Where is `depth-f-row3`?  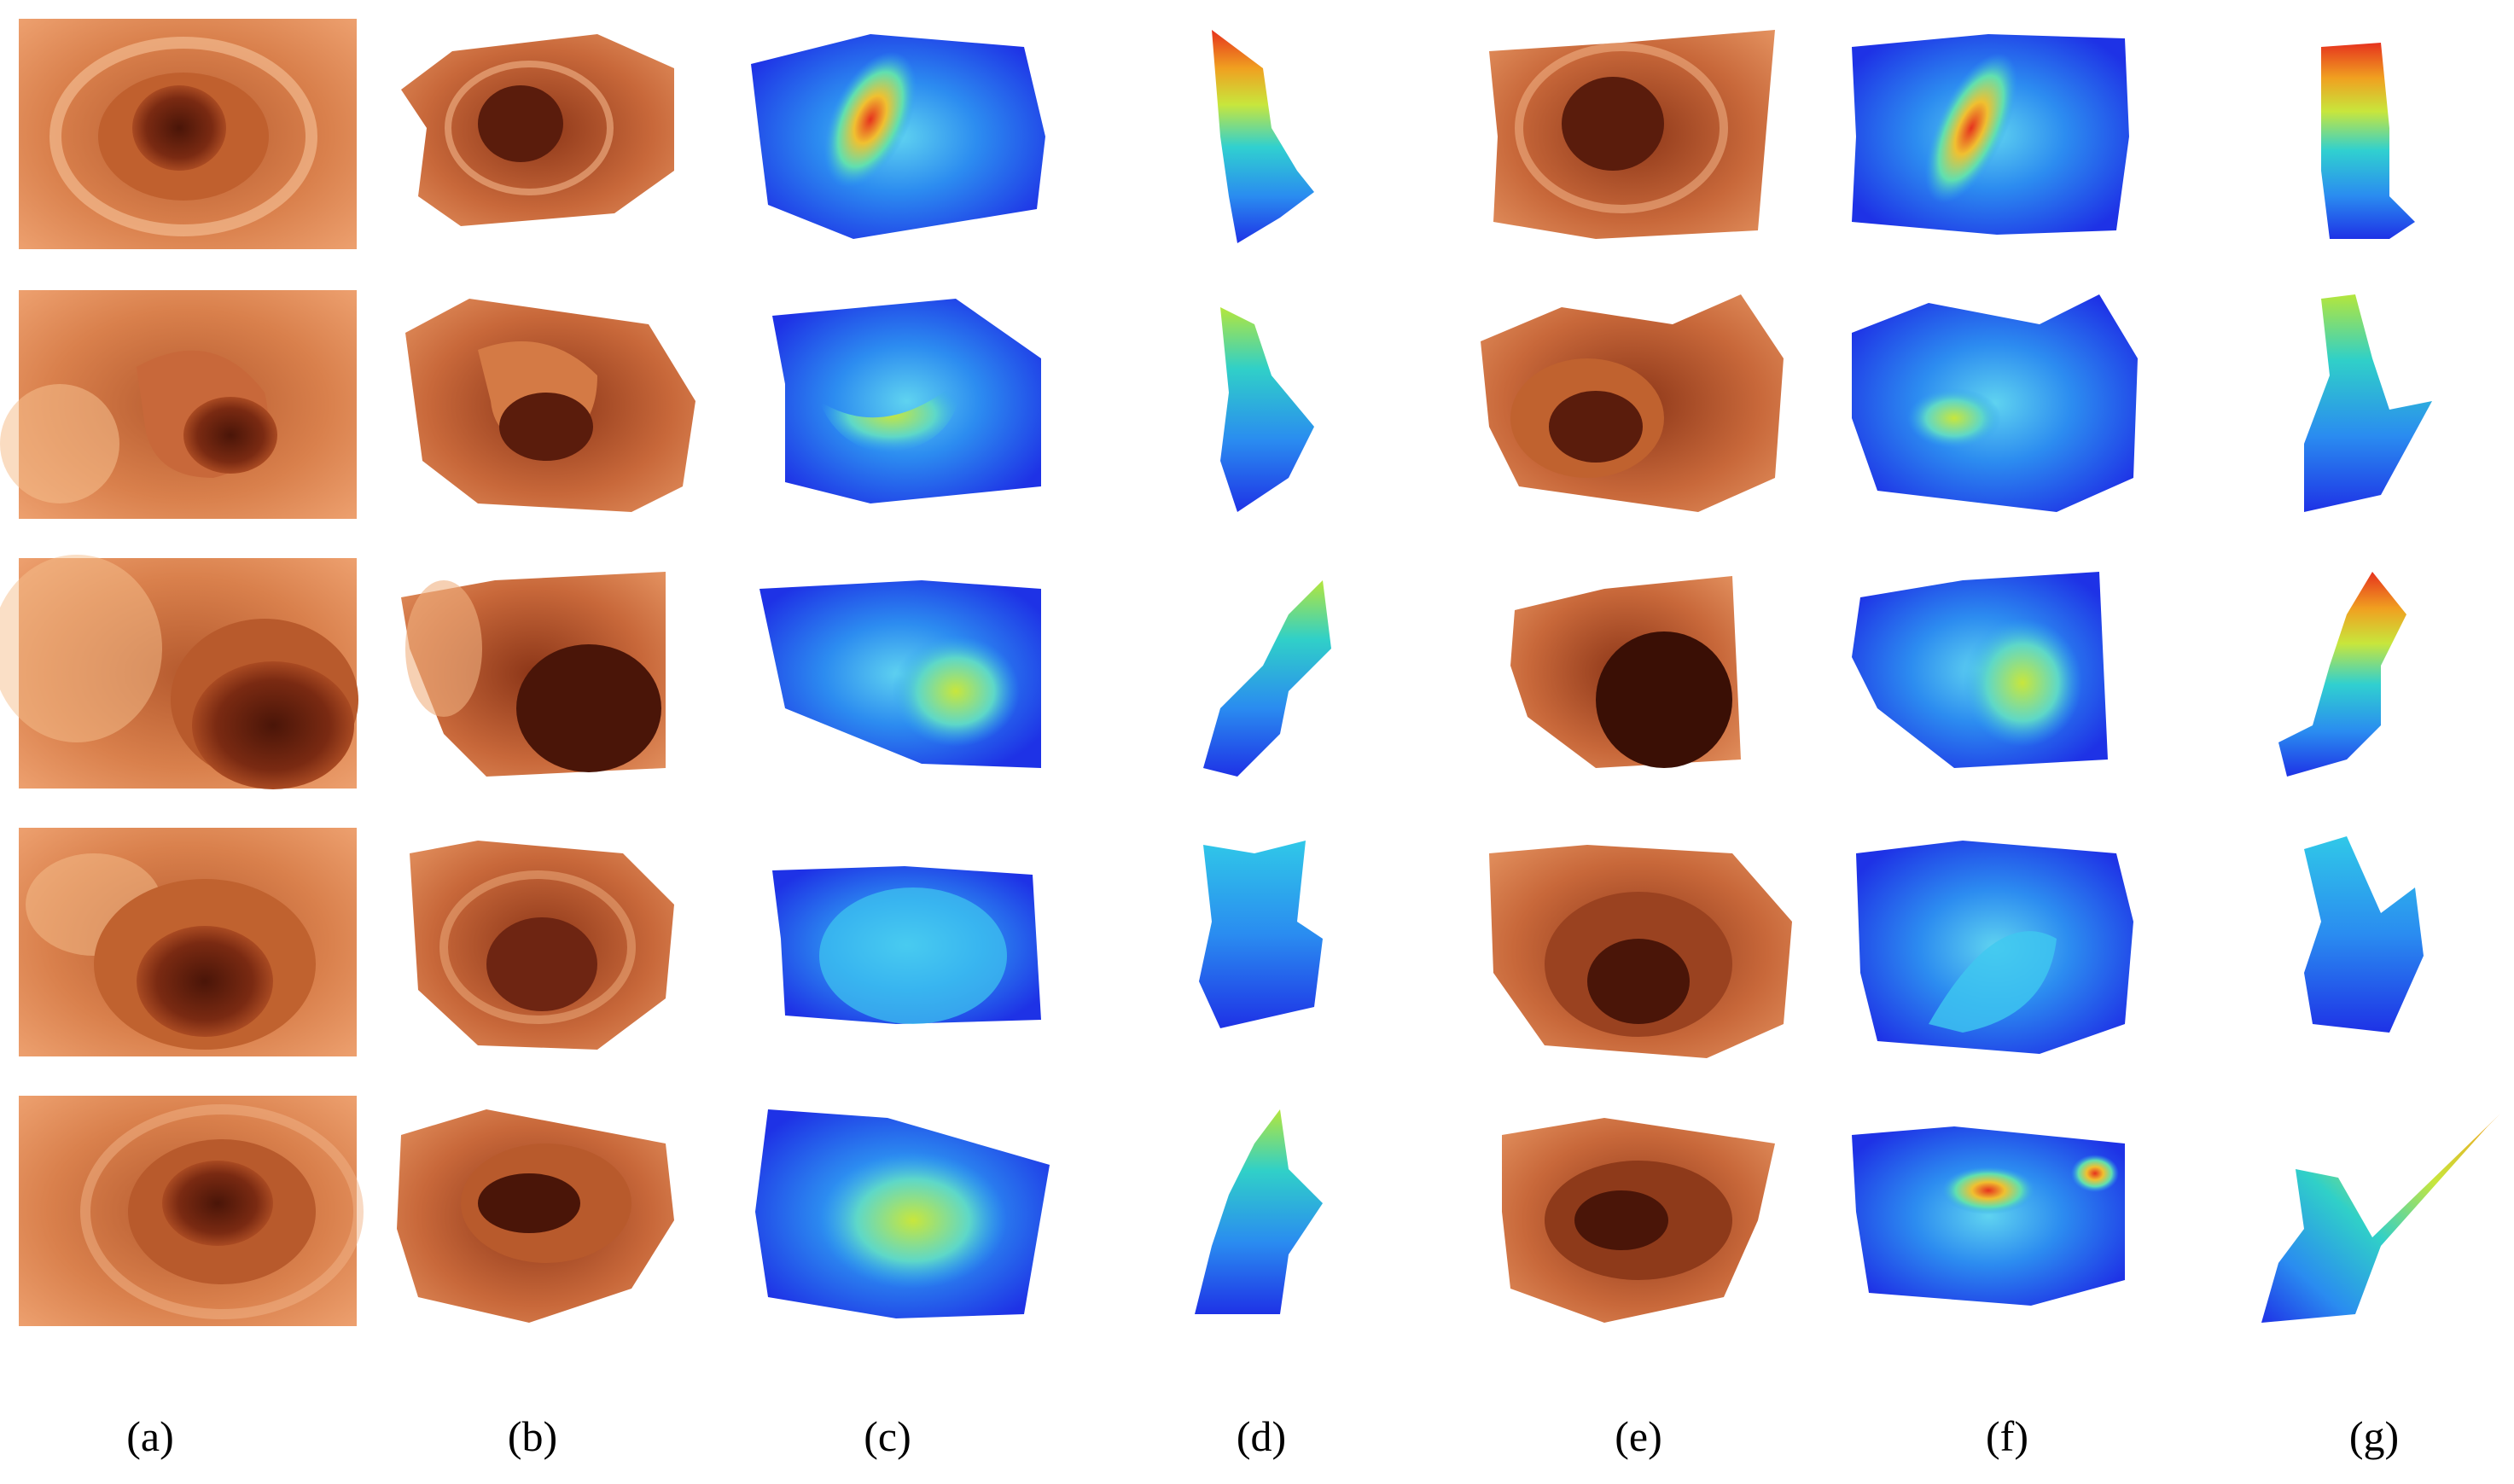 depth-f-row3 is located at coordinates (1980, 670).